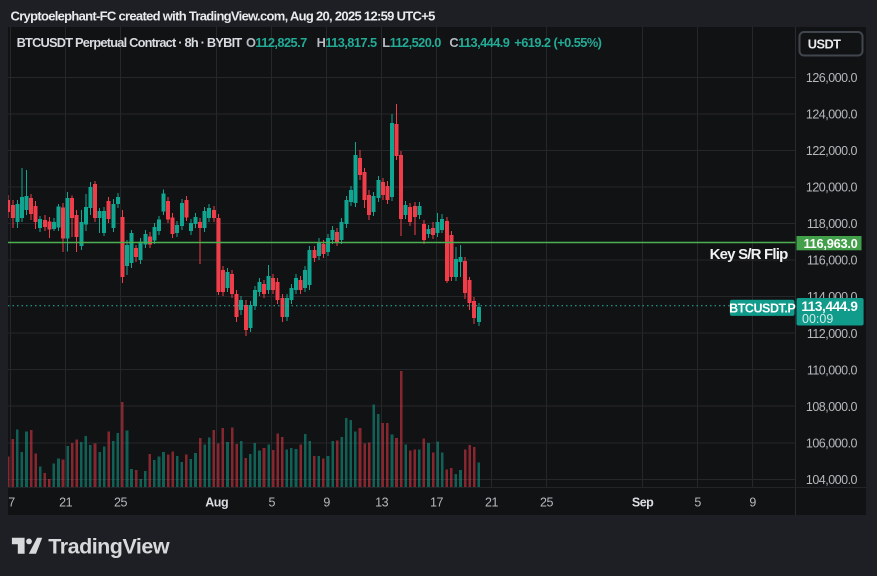 The width and height of the screenshot is (877, 576). Describe the element at coordinates (276, 42) in the screenshot. I see `svg-text: O112,825.7` at that location.